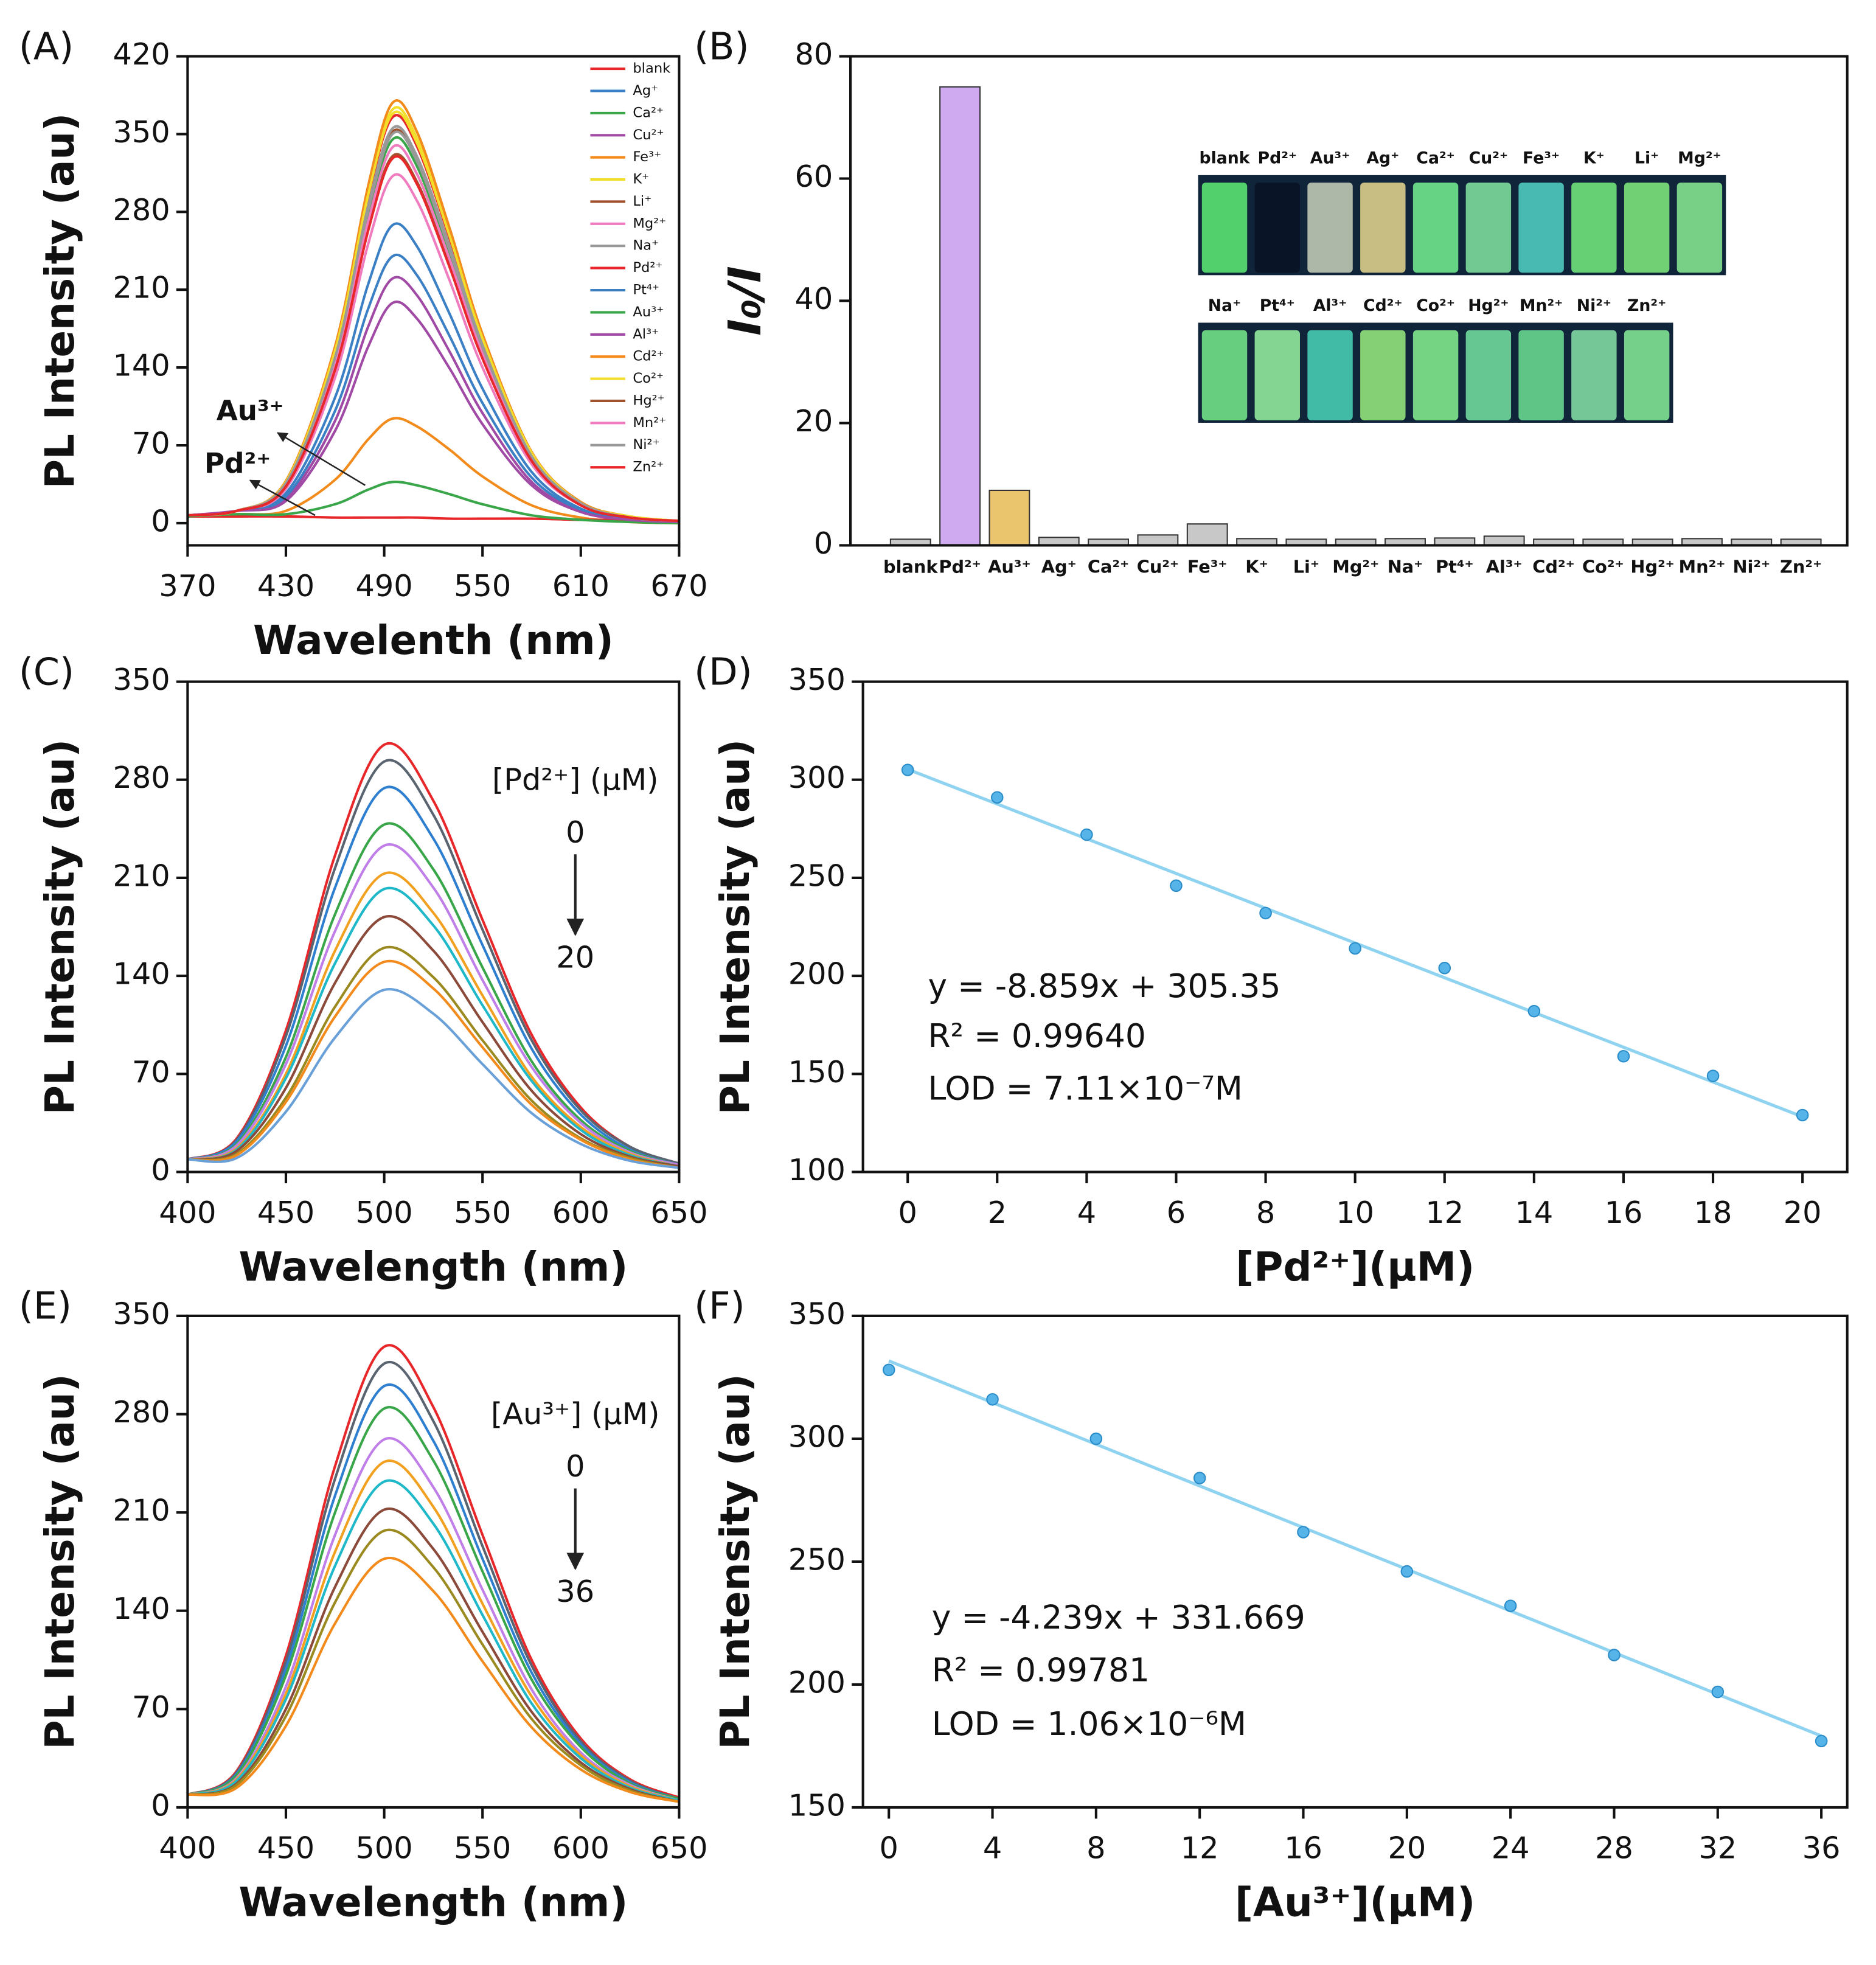 The image size is (1876, 1965). I want to click on x-tick-label: 0, so click(889, 1847).